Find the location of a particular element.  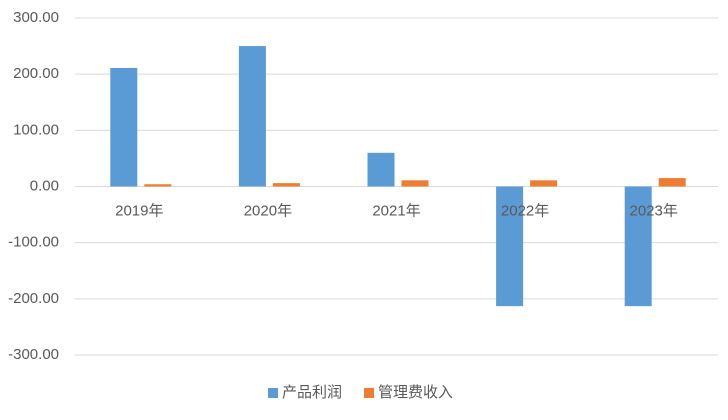

y-tick-label: -300.00 is located at coordinates (33, 354).